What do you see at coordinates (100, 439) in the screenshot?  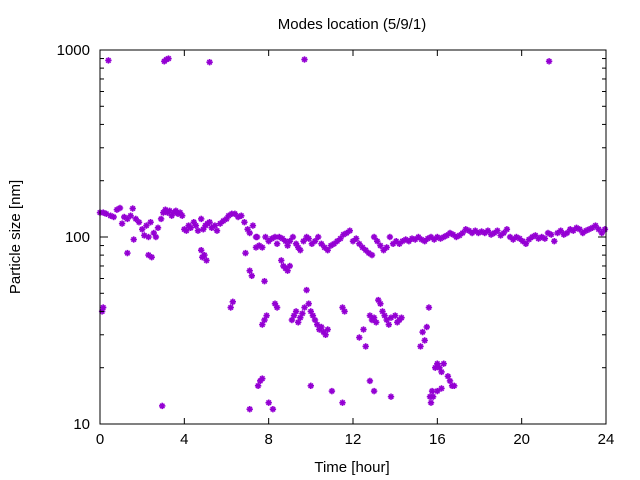 I see `x-tick-label: 0` at bounding box center [100, 439].